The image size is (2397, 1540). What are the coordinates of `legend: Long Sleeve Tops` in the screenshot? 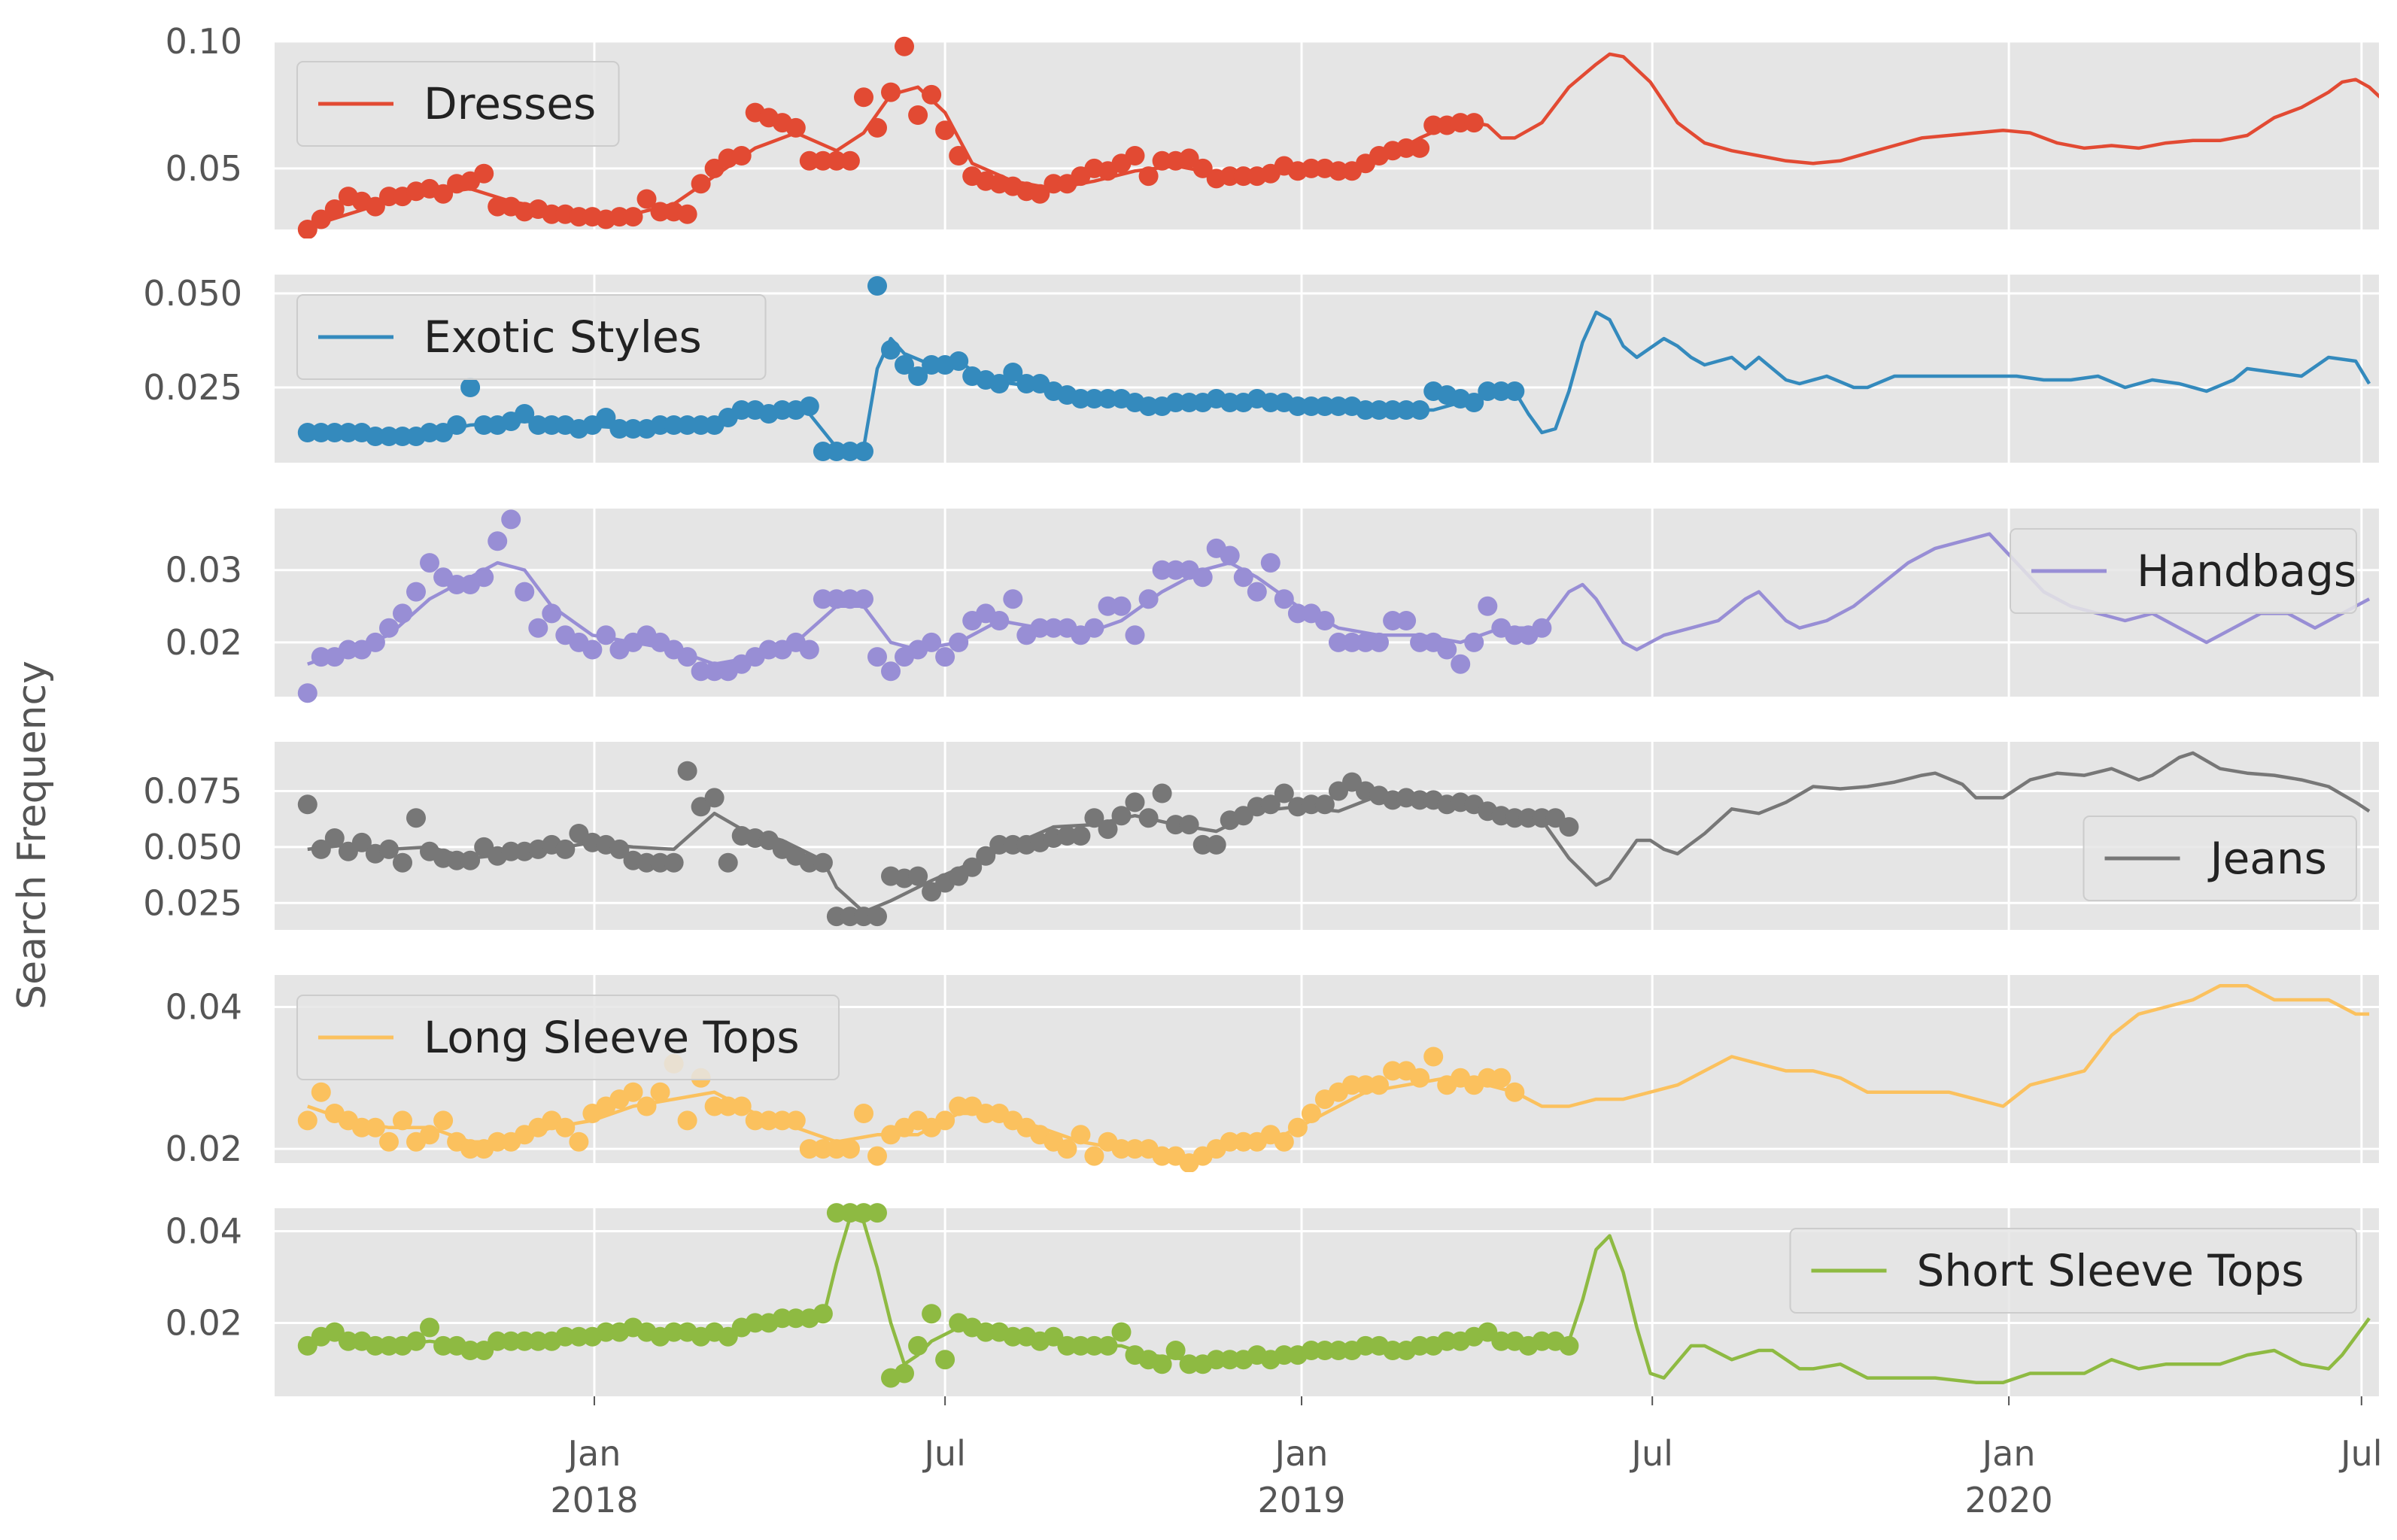 It's located at (568, 1037).